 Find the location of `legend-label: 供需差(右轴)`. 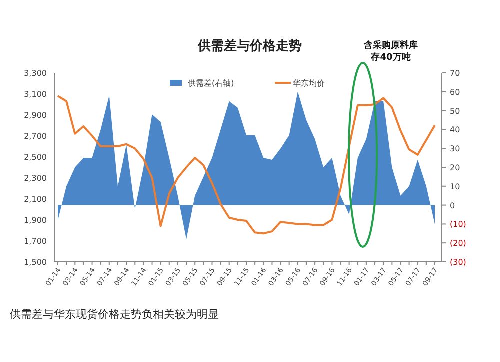

legend-label: 供需差(右轴) is located at coordinates (211, 83).